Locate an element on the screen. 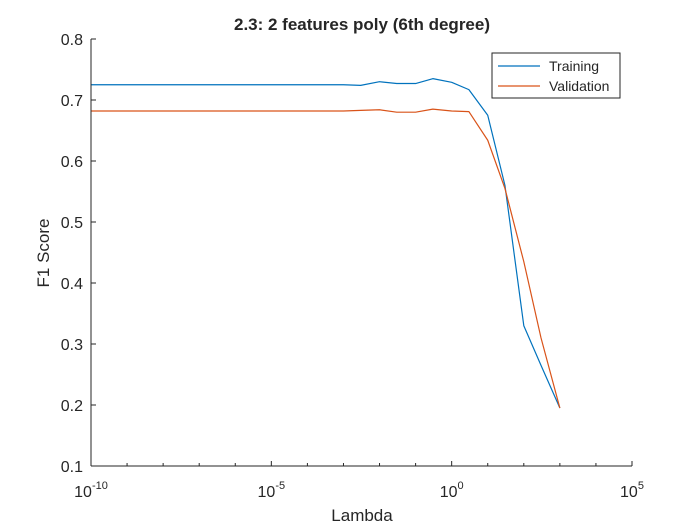 The height and width of the screenshot is (530, 700). legend: Training Validation is located at coordinates (556, 75).